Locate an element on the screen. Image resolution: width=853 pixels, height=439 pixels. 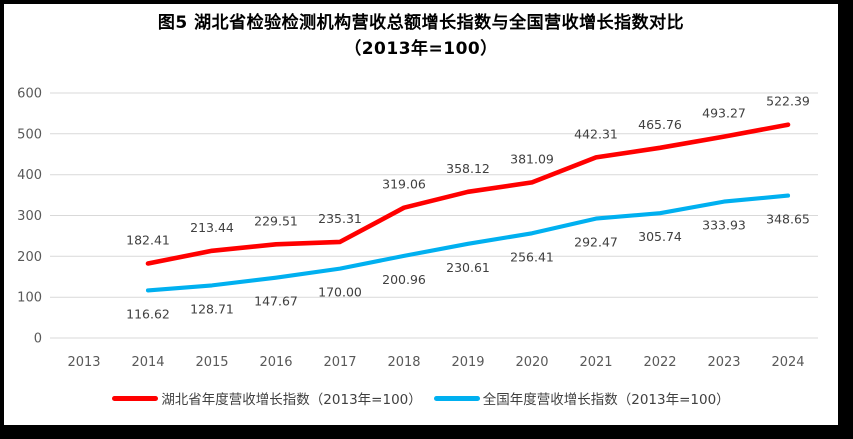
y-axis-tick-label: 600 is located at coordinates (29, 94).